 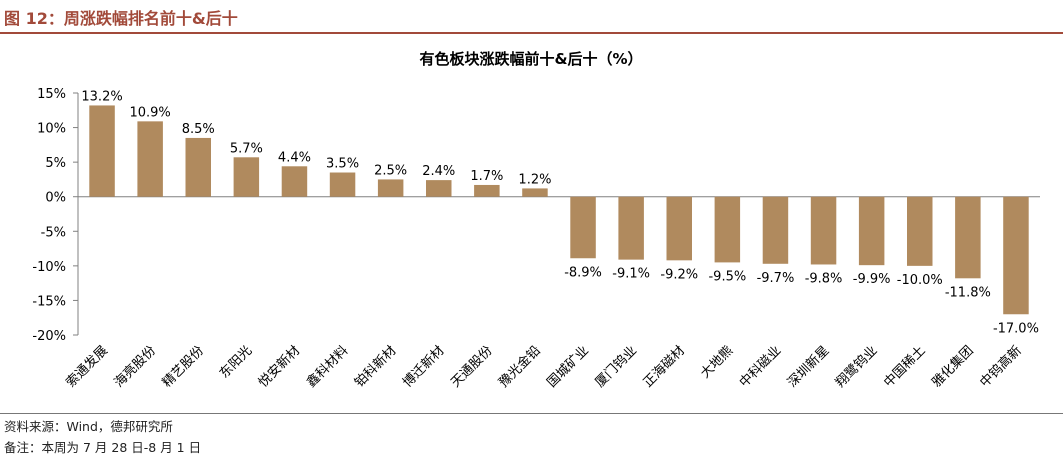 I want to click on category-label: 博迁新材, so click(x=423, y=367).